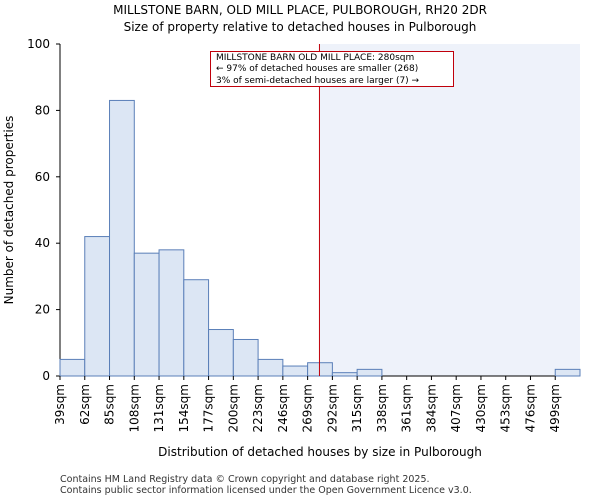  What do you see at coordinates (110, 404) in the screenshot?
I see `x-tick-label: 85sqm` at bounding box center [110, 404].